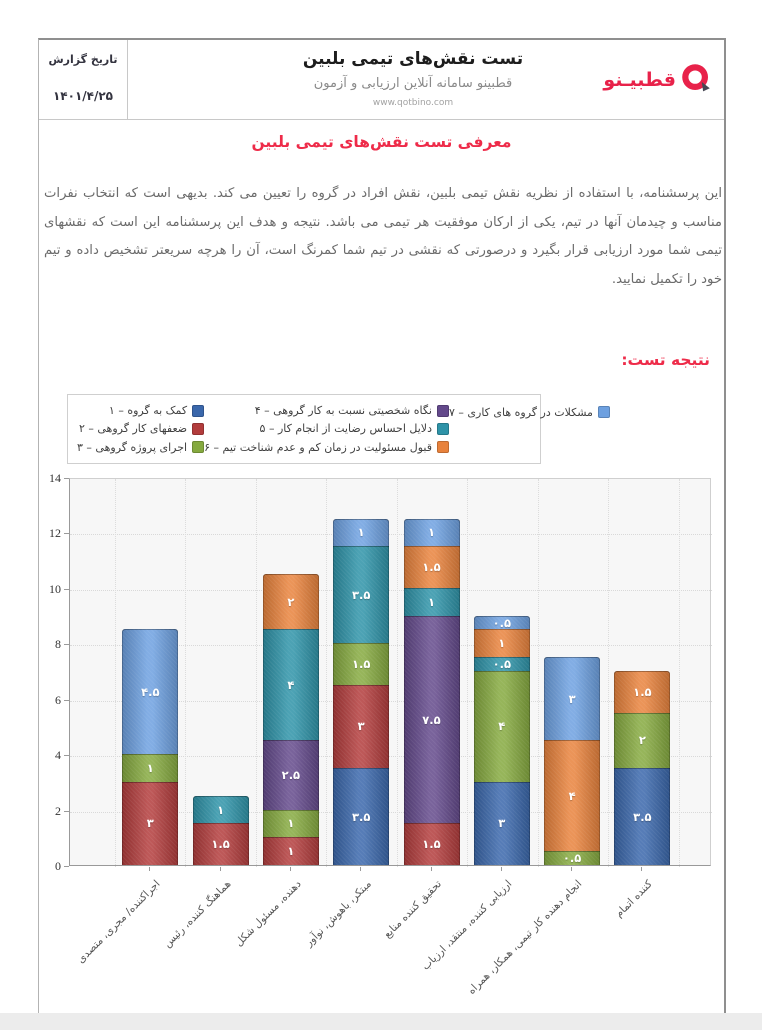 The height and width of the screenshot is (1030, 762). What do you see at coordinates (132, 447) in the screenshot?
I see `legend-item-label: اجرای پروژه گروهی – ۳` at bounding box center [132, 447].